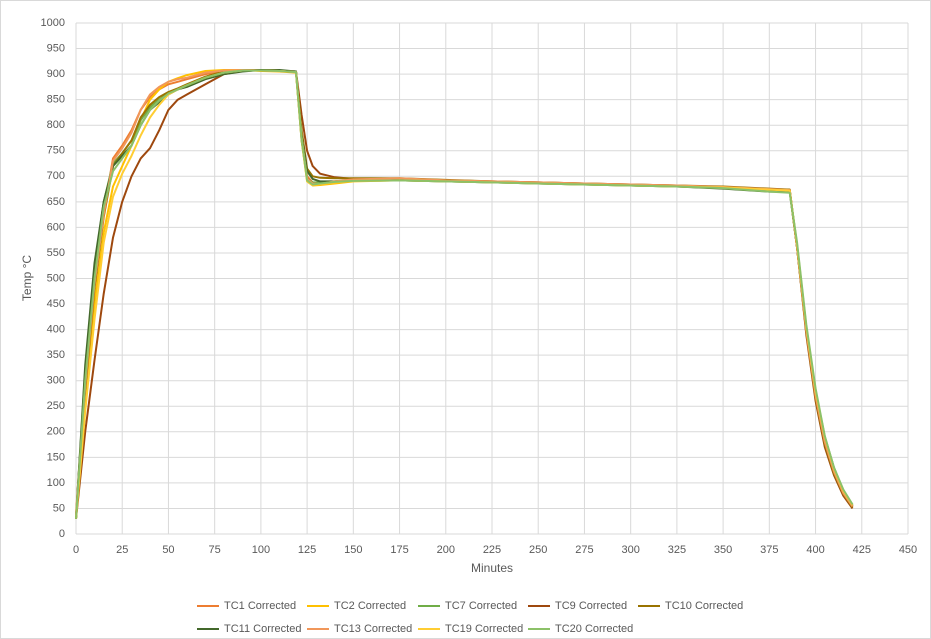 The width and height of the screenshot is (931, 639). Describe the element at coordinates (373, 629) in the screenshot. I see `legend-label: TC13 Corrected` at that location.